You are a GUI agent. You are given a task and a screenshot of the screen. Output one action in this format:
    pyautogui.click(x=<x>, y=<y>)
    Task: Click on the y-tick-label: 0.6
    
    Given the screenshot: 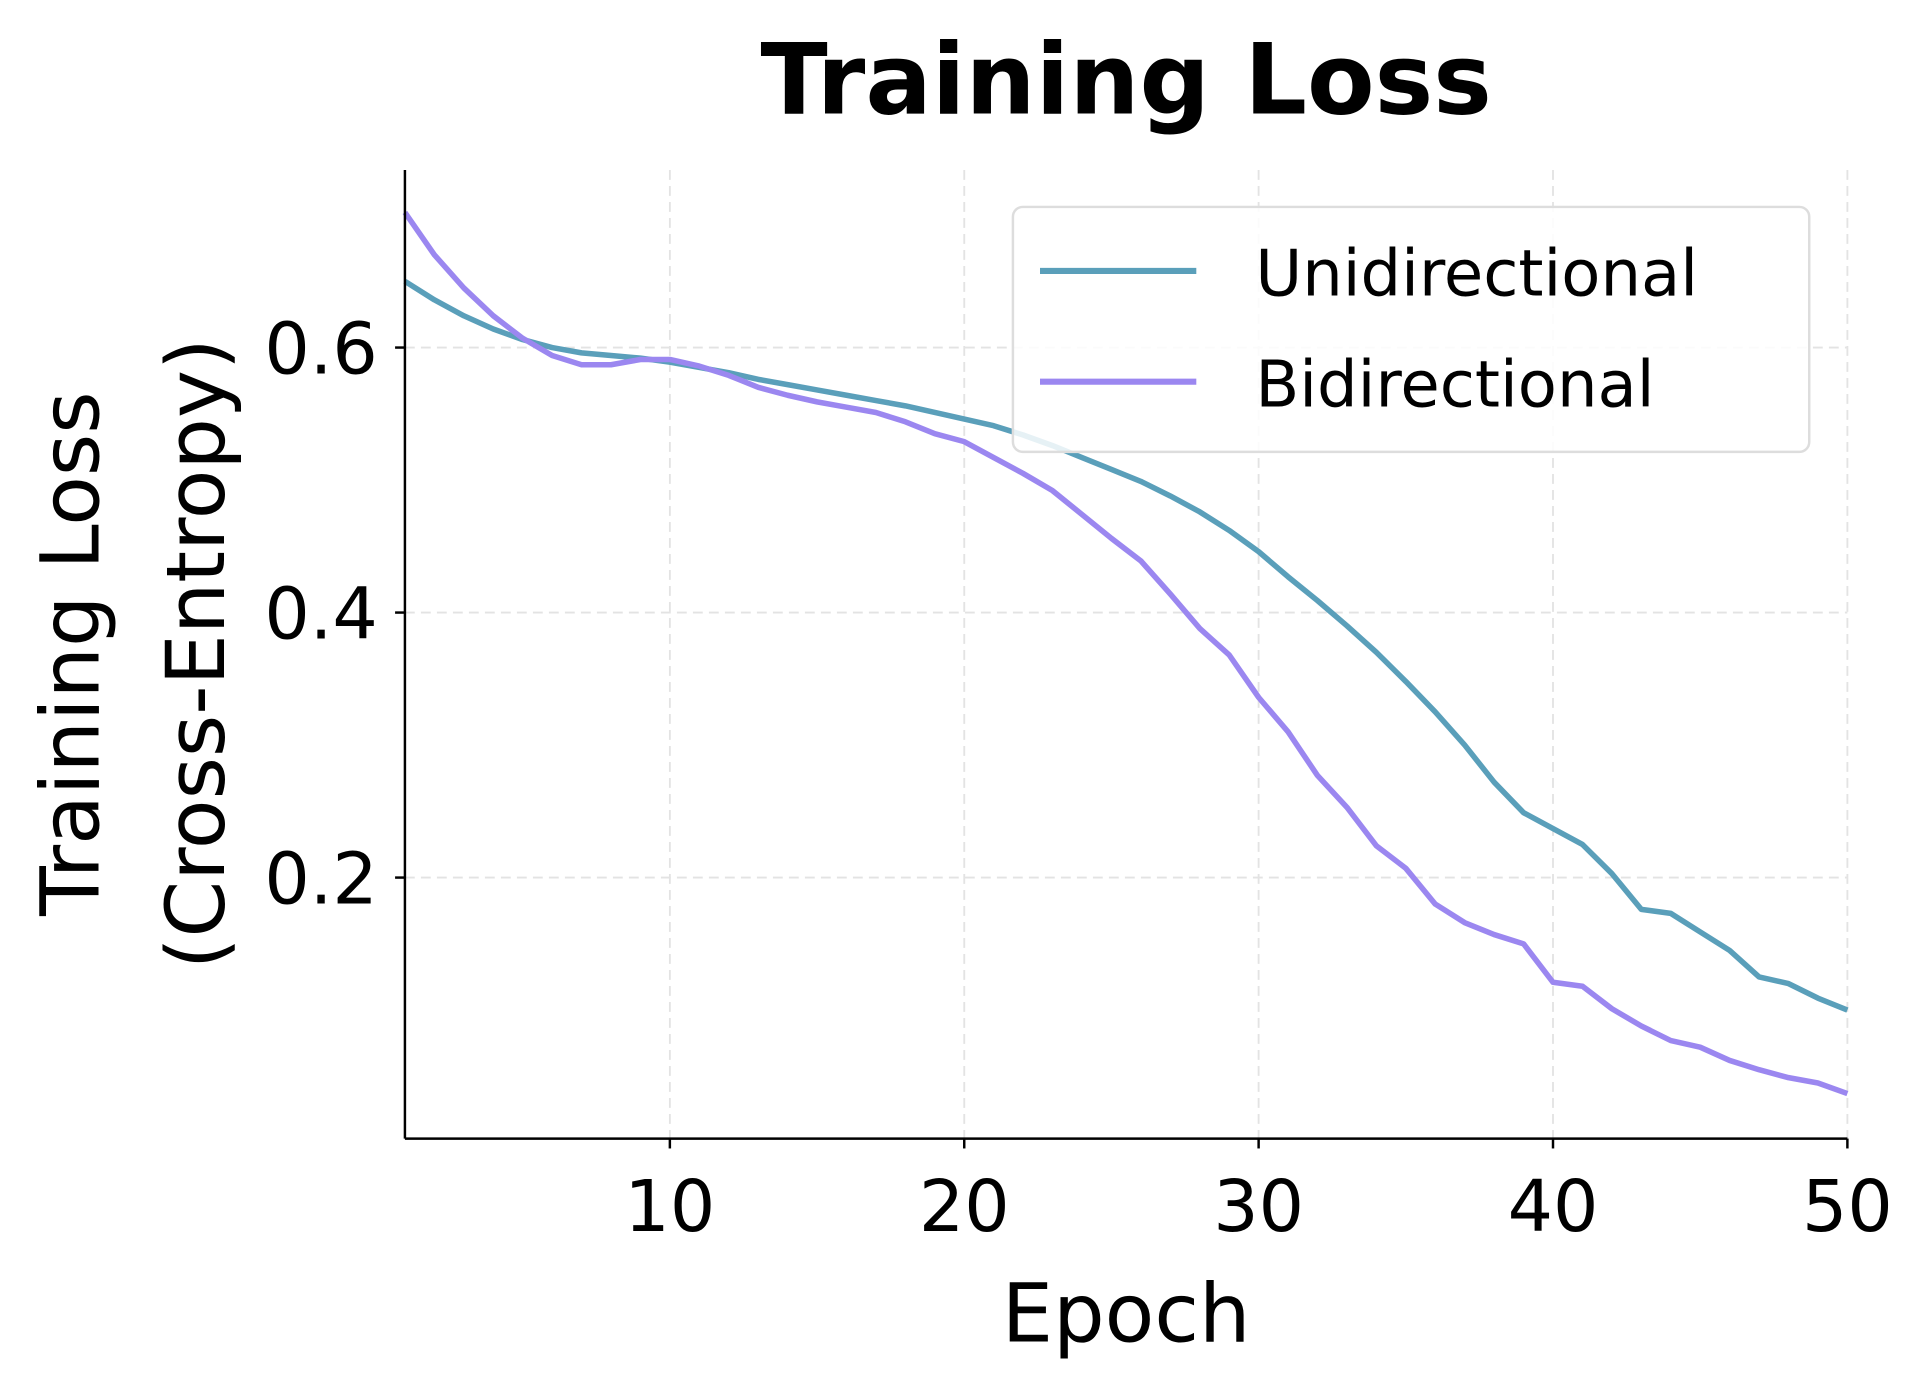 What is the action you would take?
    pyautogui.click(x=321, y=348)
    